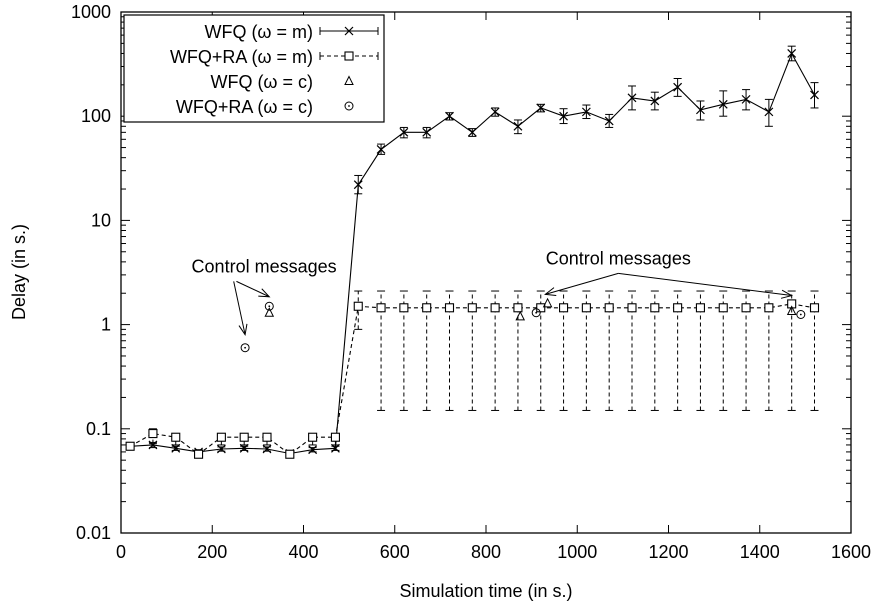  I want to click on errorbar-wfq-m, so click(768, 112).